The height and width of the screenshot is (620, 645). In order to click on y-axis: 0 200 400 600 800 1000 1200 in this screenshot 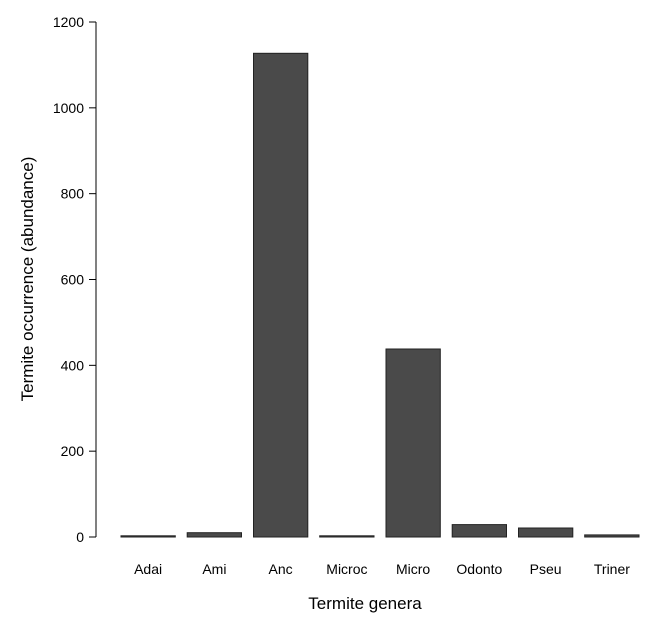, I will do `click(74, 279)`.